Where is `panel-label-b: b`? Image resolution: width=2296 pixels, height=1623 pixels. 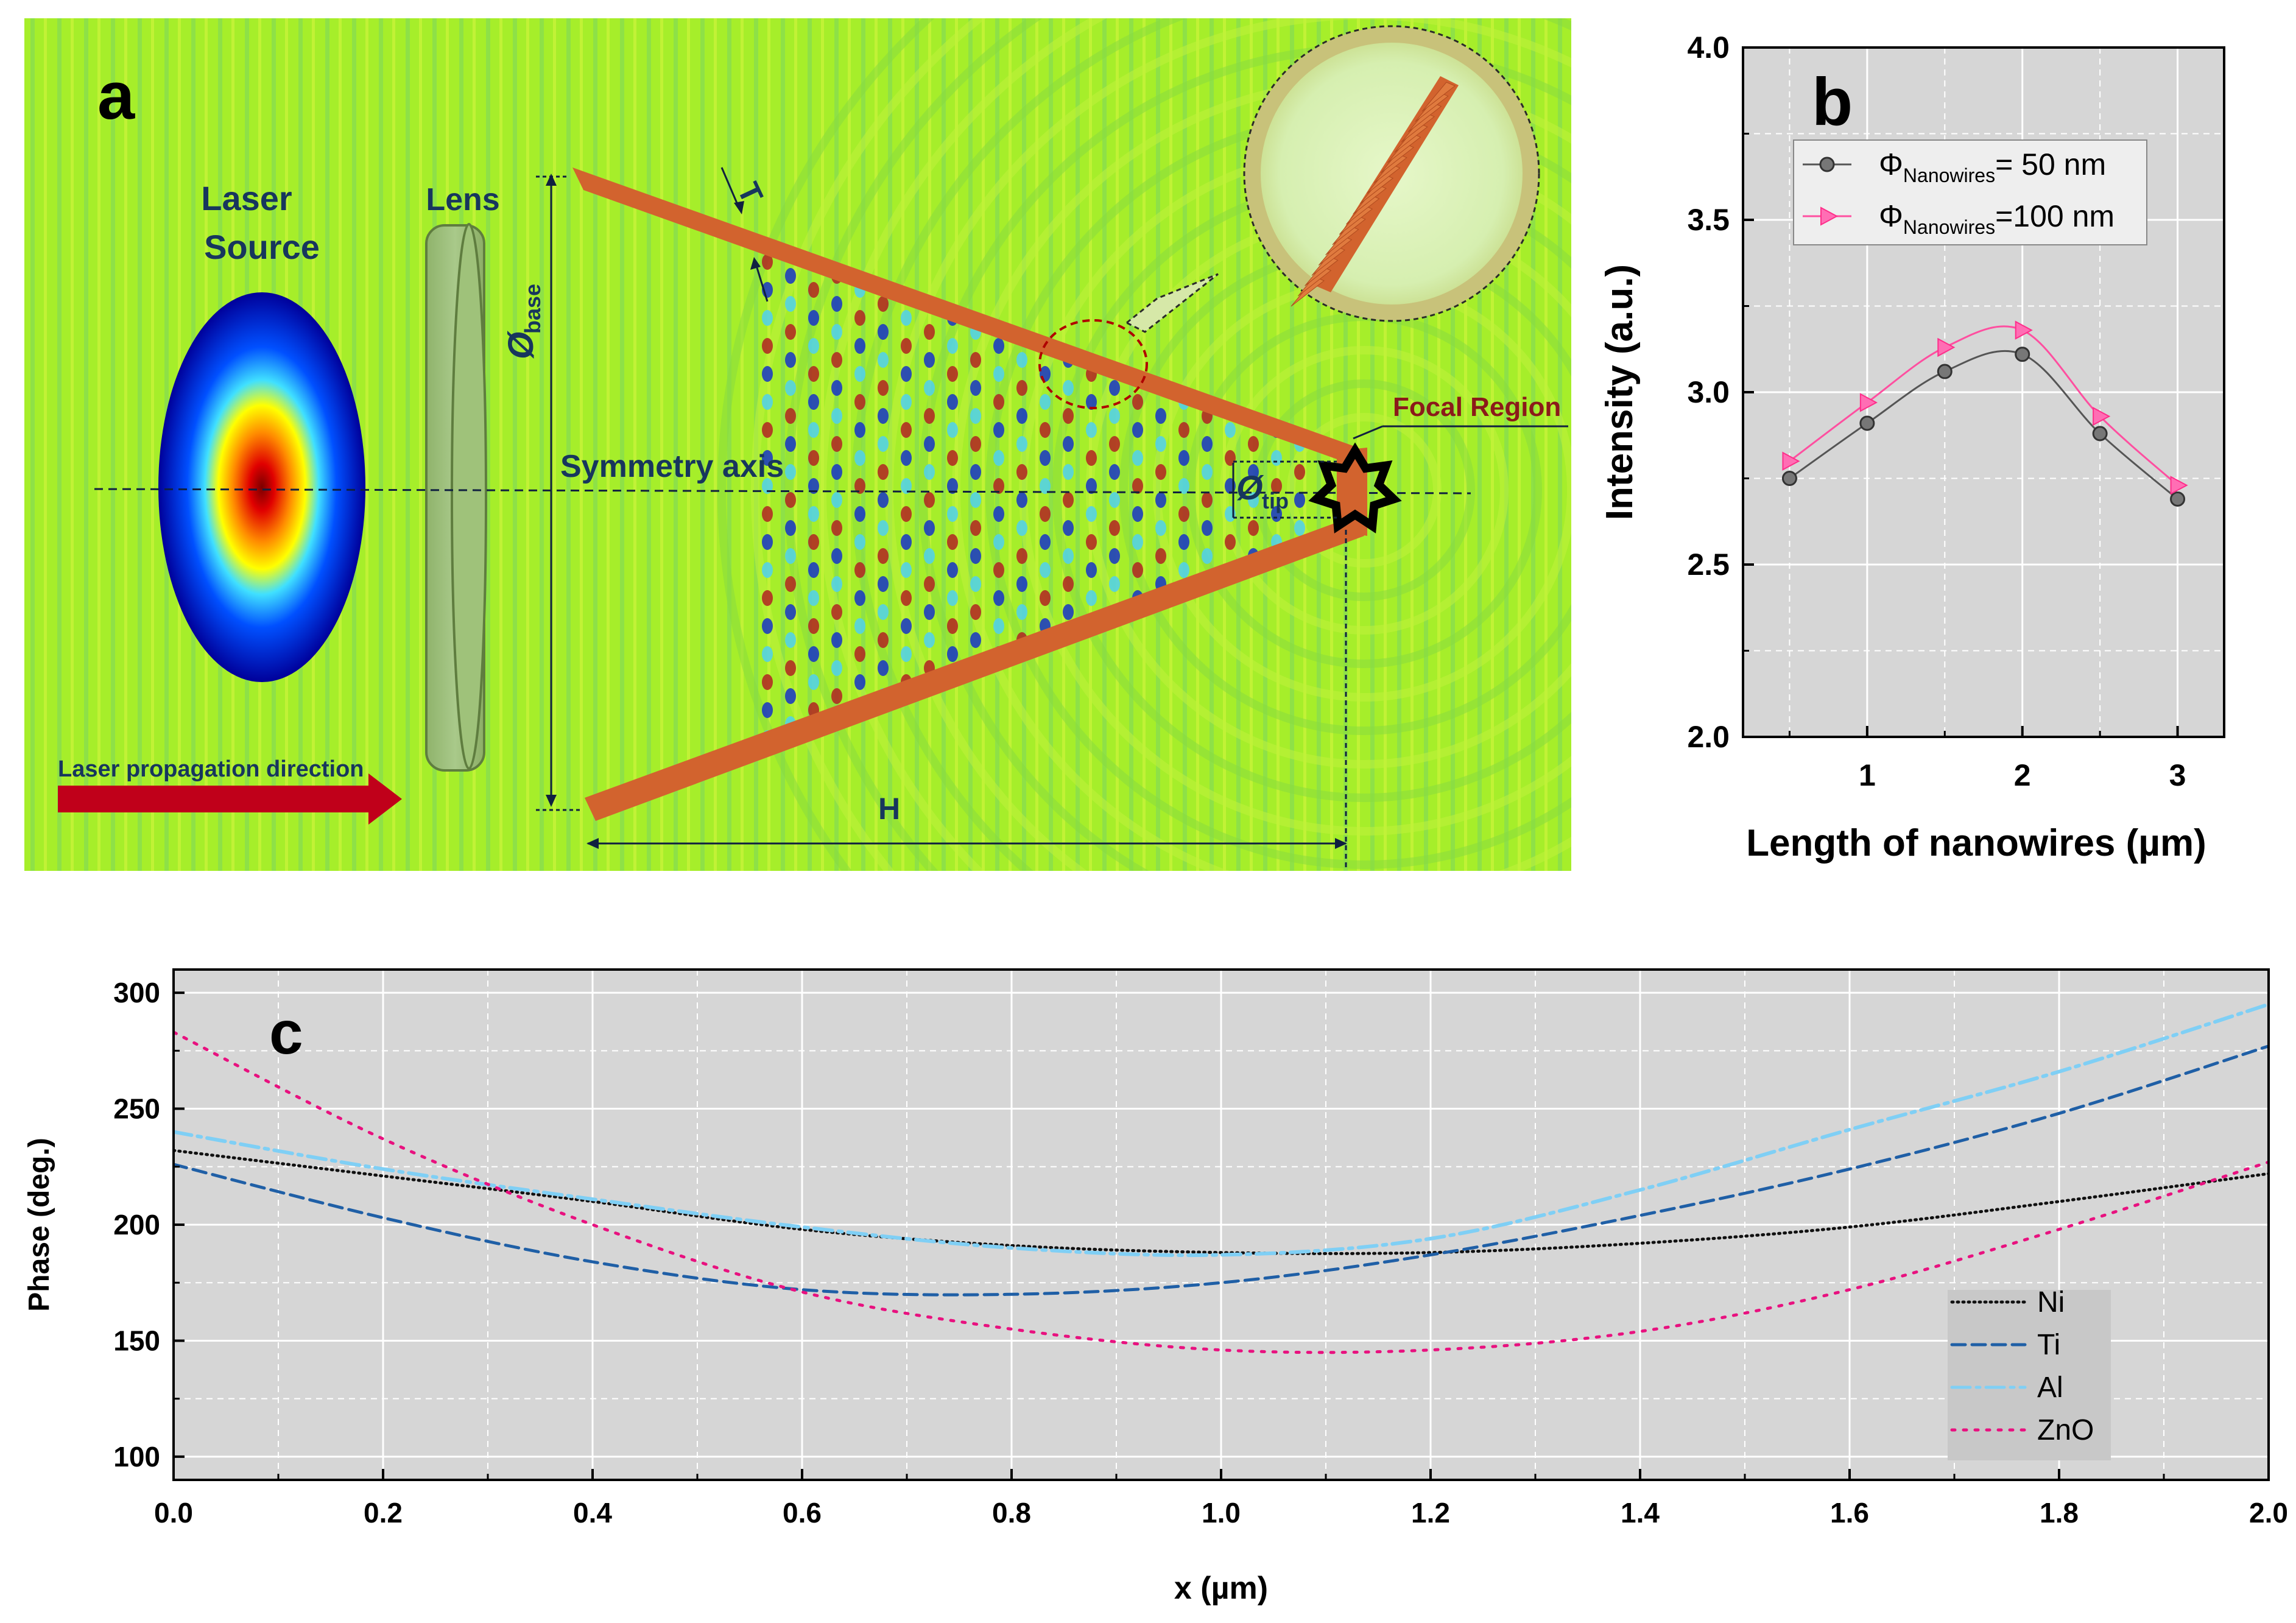
panel-label-b: b is located at coordinates (1833, 102).